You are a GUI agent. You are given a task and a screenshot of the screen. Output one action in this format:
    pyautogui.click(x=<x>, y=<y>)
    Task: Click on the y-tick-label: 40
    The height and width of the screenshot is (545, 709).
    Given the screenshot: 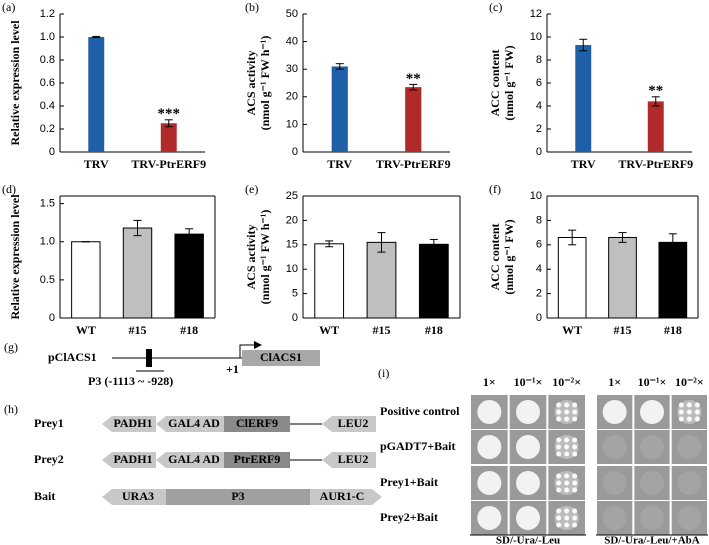 What is the action you would take?
    pyautogui.click(x=292, y=42)
    